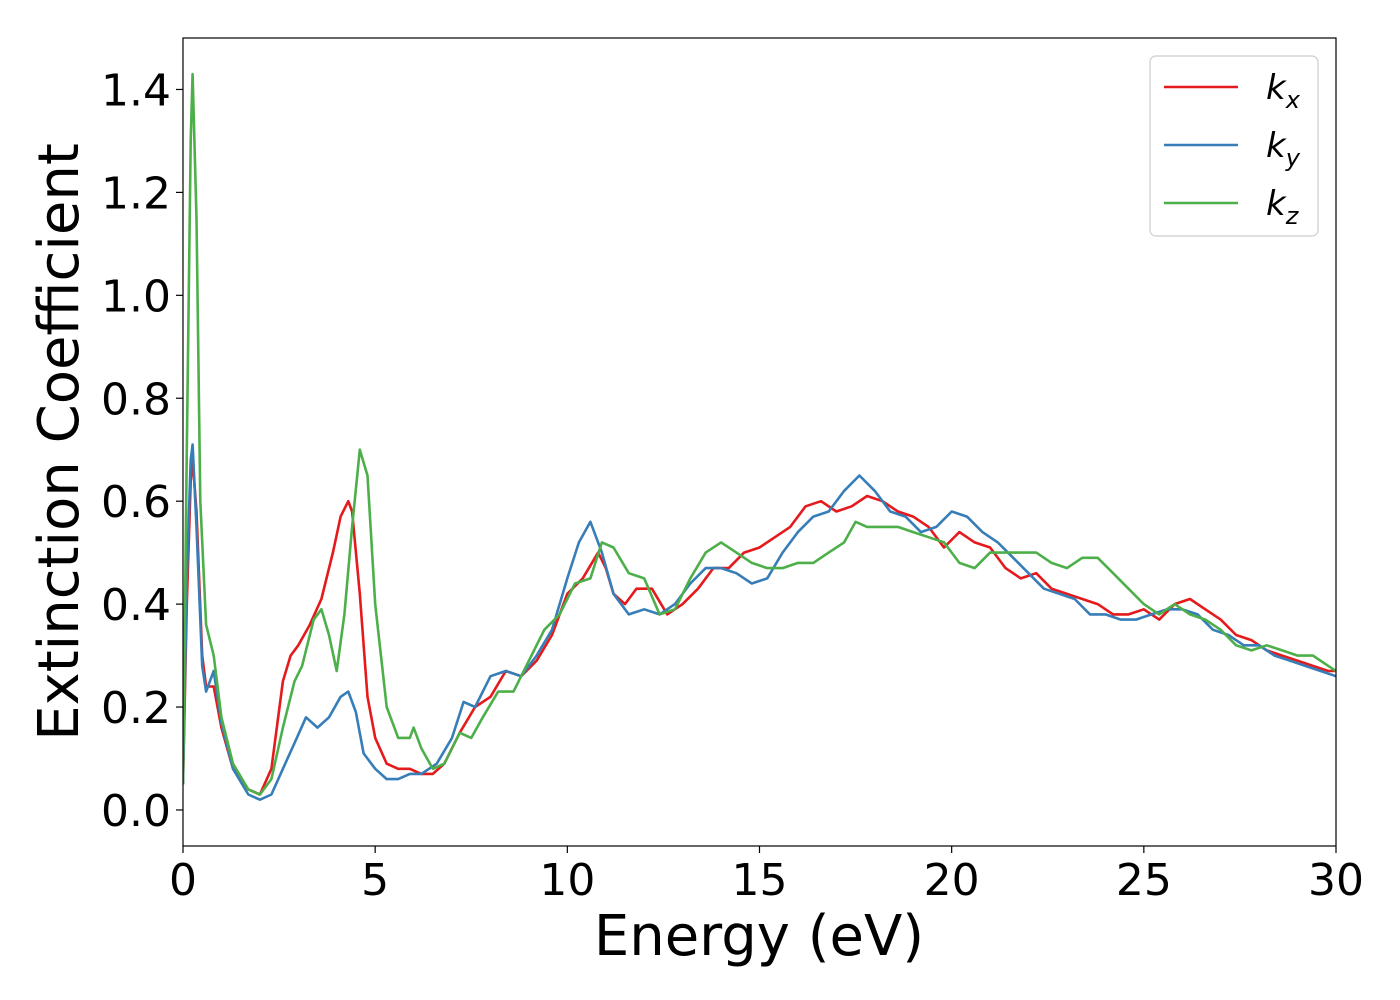 Image resolution: width=1400 pixels, height=1000 pixels. What do you see at coordinates (952, 880) in the screenshot?
I see `x-tick-label: 20` at bounding box center [952, 880].